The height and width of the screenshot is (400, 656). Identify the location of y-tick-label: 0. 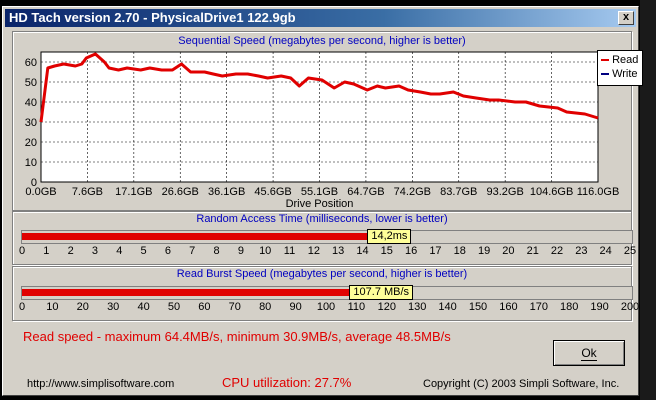
(34, 183).